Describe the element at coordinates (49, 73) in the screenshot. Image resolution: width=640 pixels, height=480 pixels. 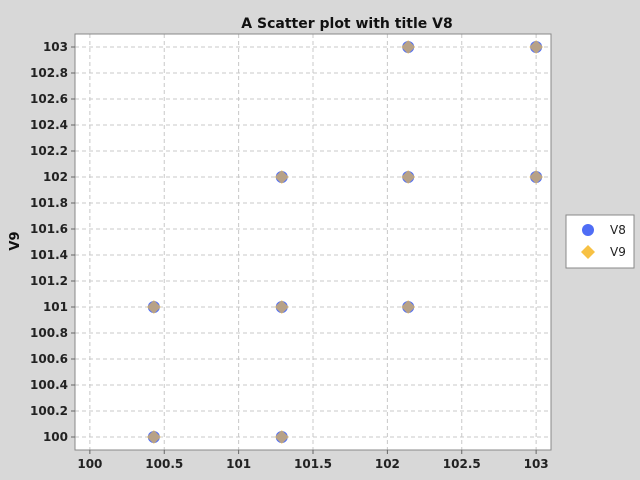
I see `y-tick-label: 102.8` at that location.